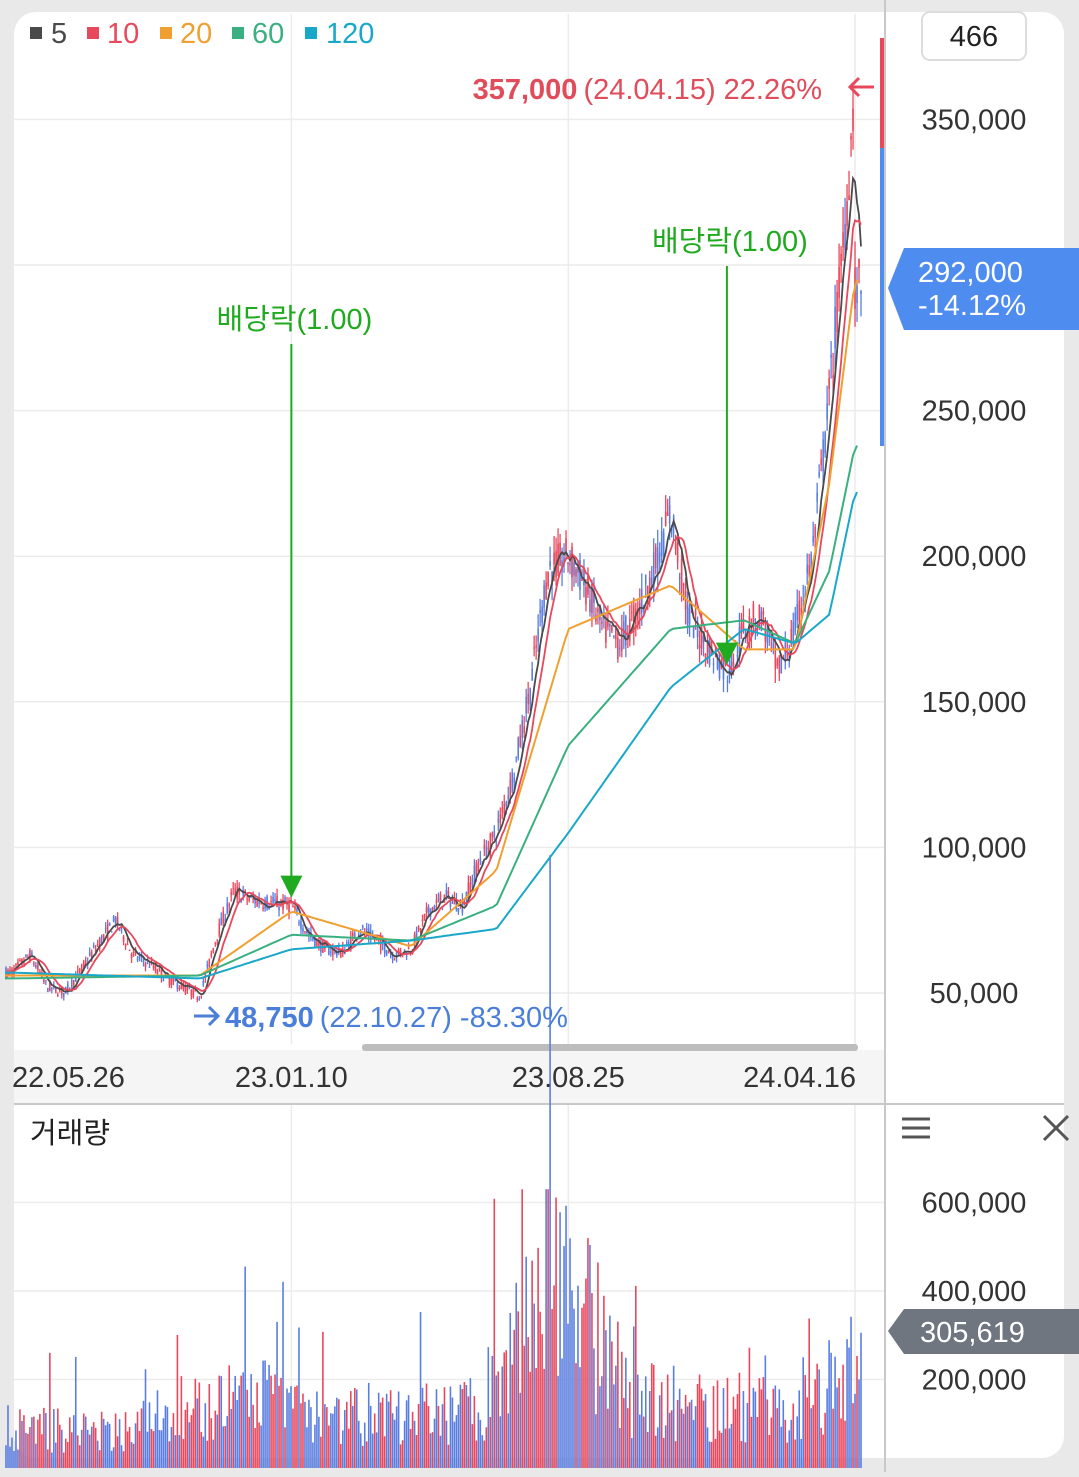 The height and width of the screenshot is (1477, 1079). What do you see at coordinates (291, 1078) in the screenshot?
I see `date-tick-label: 23.01.10` at bounding box center [291, 1078].